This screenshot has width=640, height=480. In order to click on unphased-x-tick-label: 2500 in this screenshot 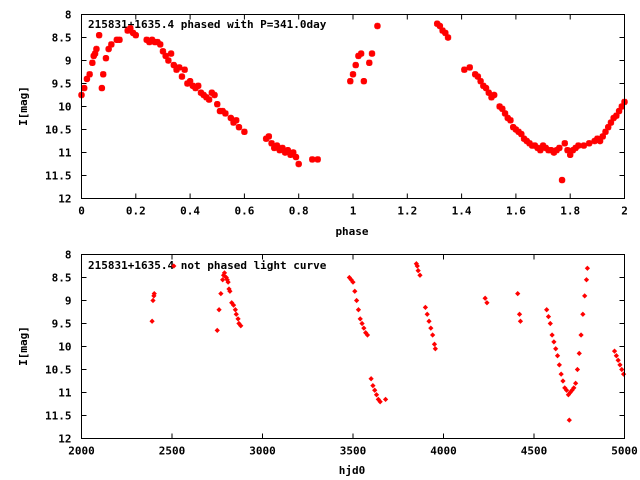, I will do `click(172, 451)`.